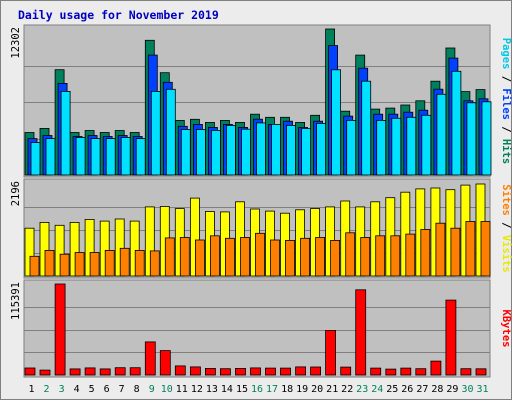 This screenshot has height=400, width=512. Describe the element at coordinates (46, 389) in the screenshot. I see `day-label-2: 2` at that location.